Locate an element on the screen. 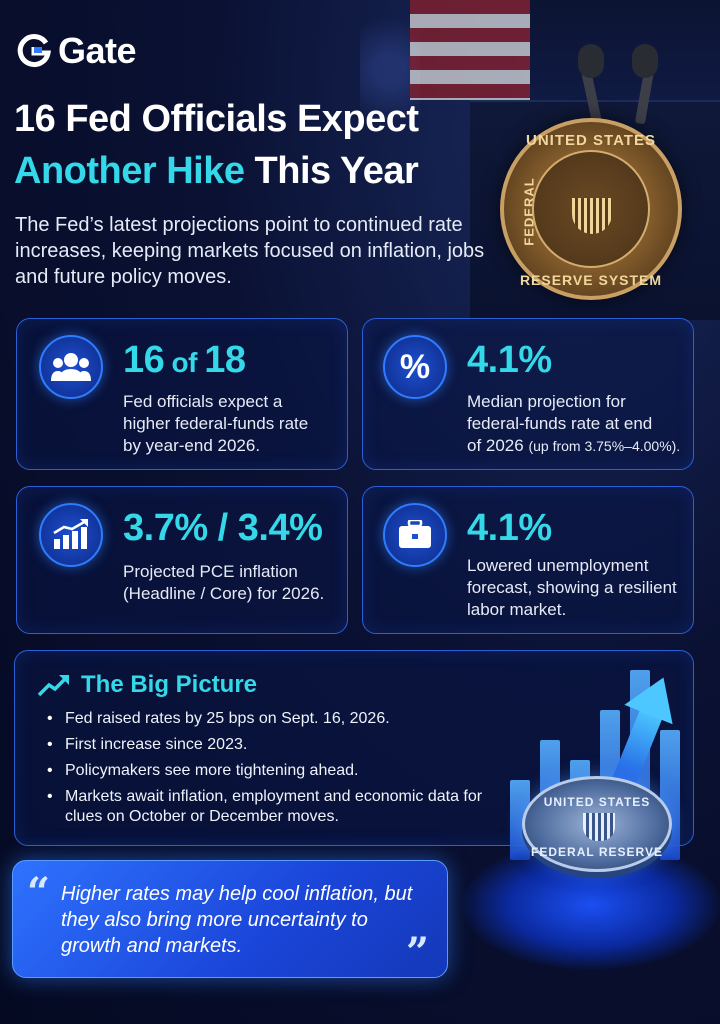  logo-text: Gate is located at coordinates (97, 50).